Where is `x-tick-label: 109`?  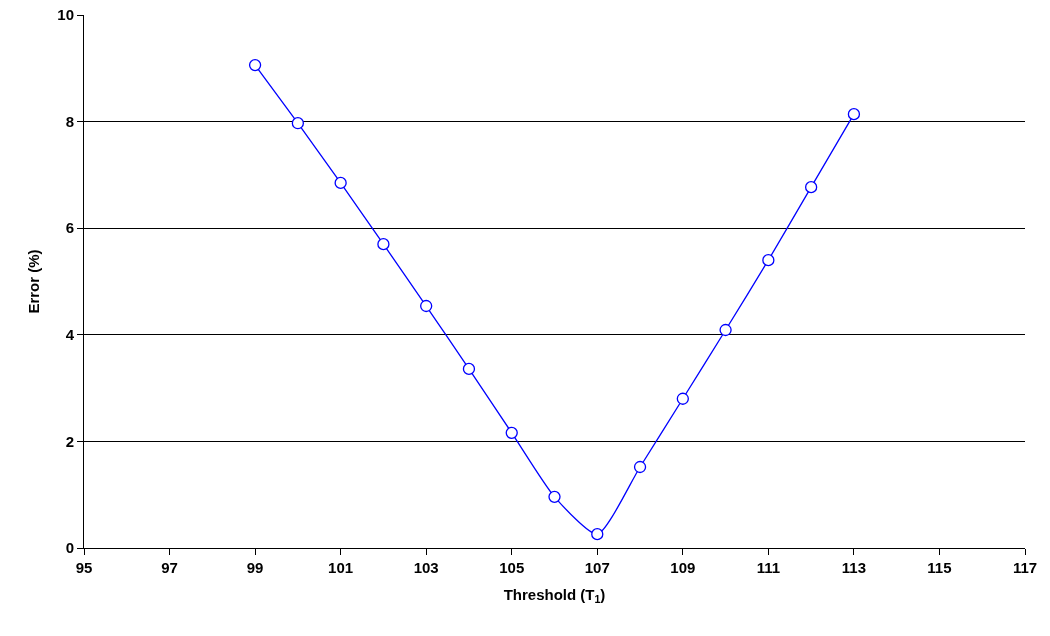
x-tick-label: 109 is located at coordinates (683, 567).